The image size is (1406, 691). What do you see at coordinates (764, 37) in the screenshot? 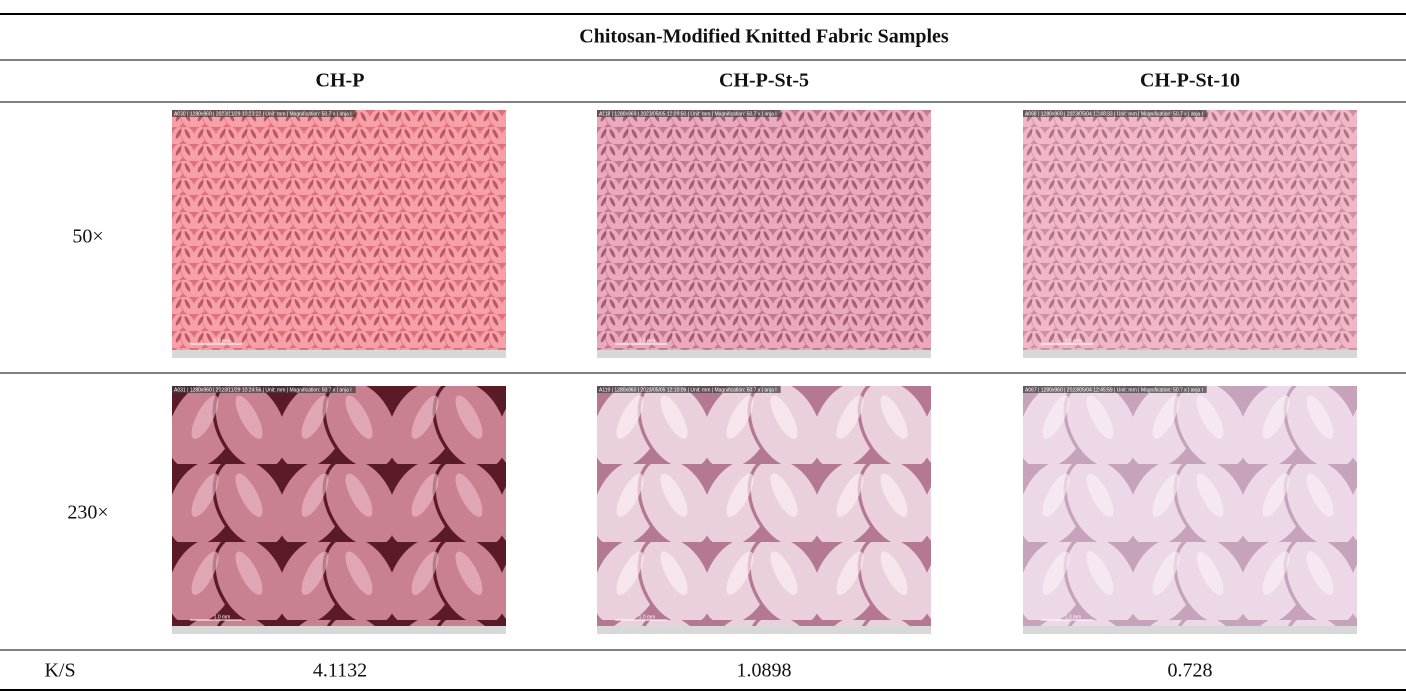
I see `table-title: Chitosan-Modified Knitted Fabric Samples` at bounding box center [764, 37].